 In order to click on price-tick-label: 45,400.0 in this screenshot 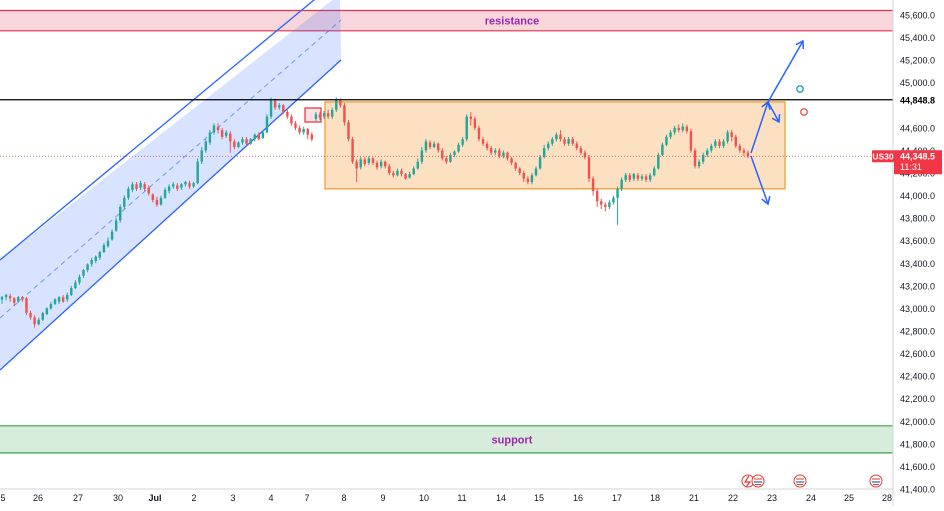, I will do `click(917, 38)`.